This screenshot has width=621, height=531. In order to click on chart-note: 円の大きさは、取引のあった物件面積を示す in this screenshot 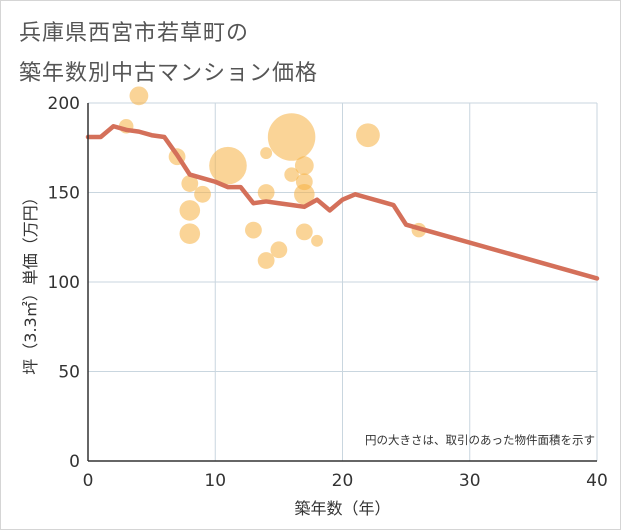, I will do `click(480, 440)`.